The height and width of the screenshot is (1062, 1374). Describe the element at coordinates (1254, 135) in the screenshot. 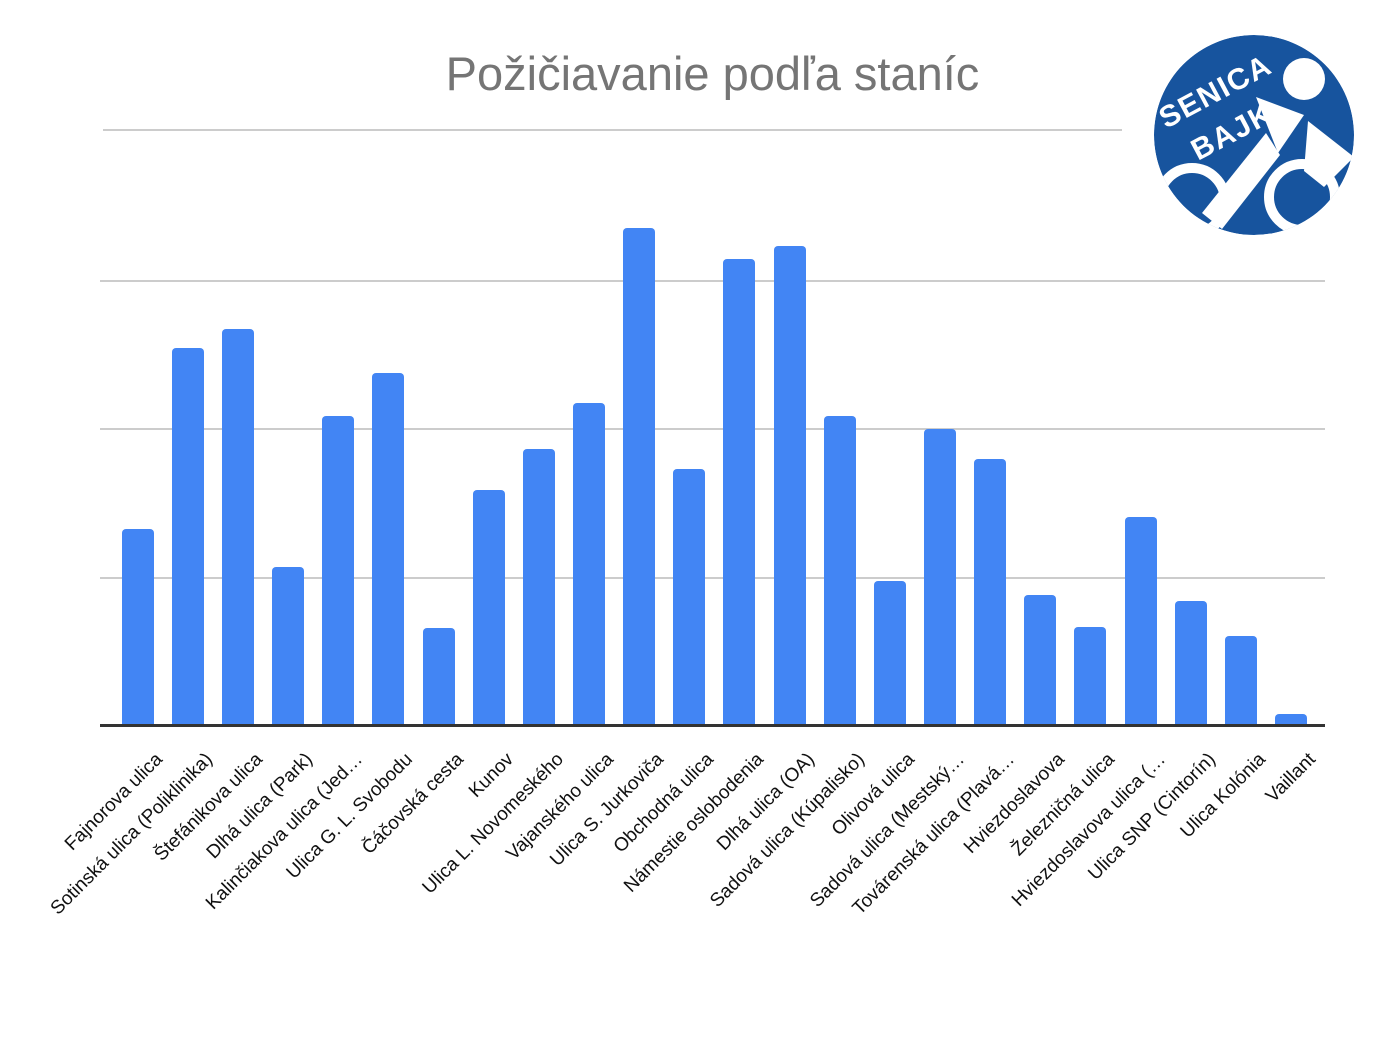

I see `senica-bajk-logo: SENICA BAJK` at that location.